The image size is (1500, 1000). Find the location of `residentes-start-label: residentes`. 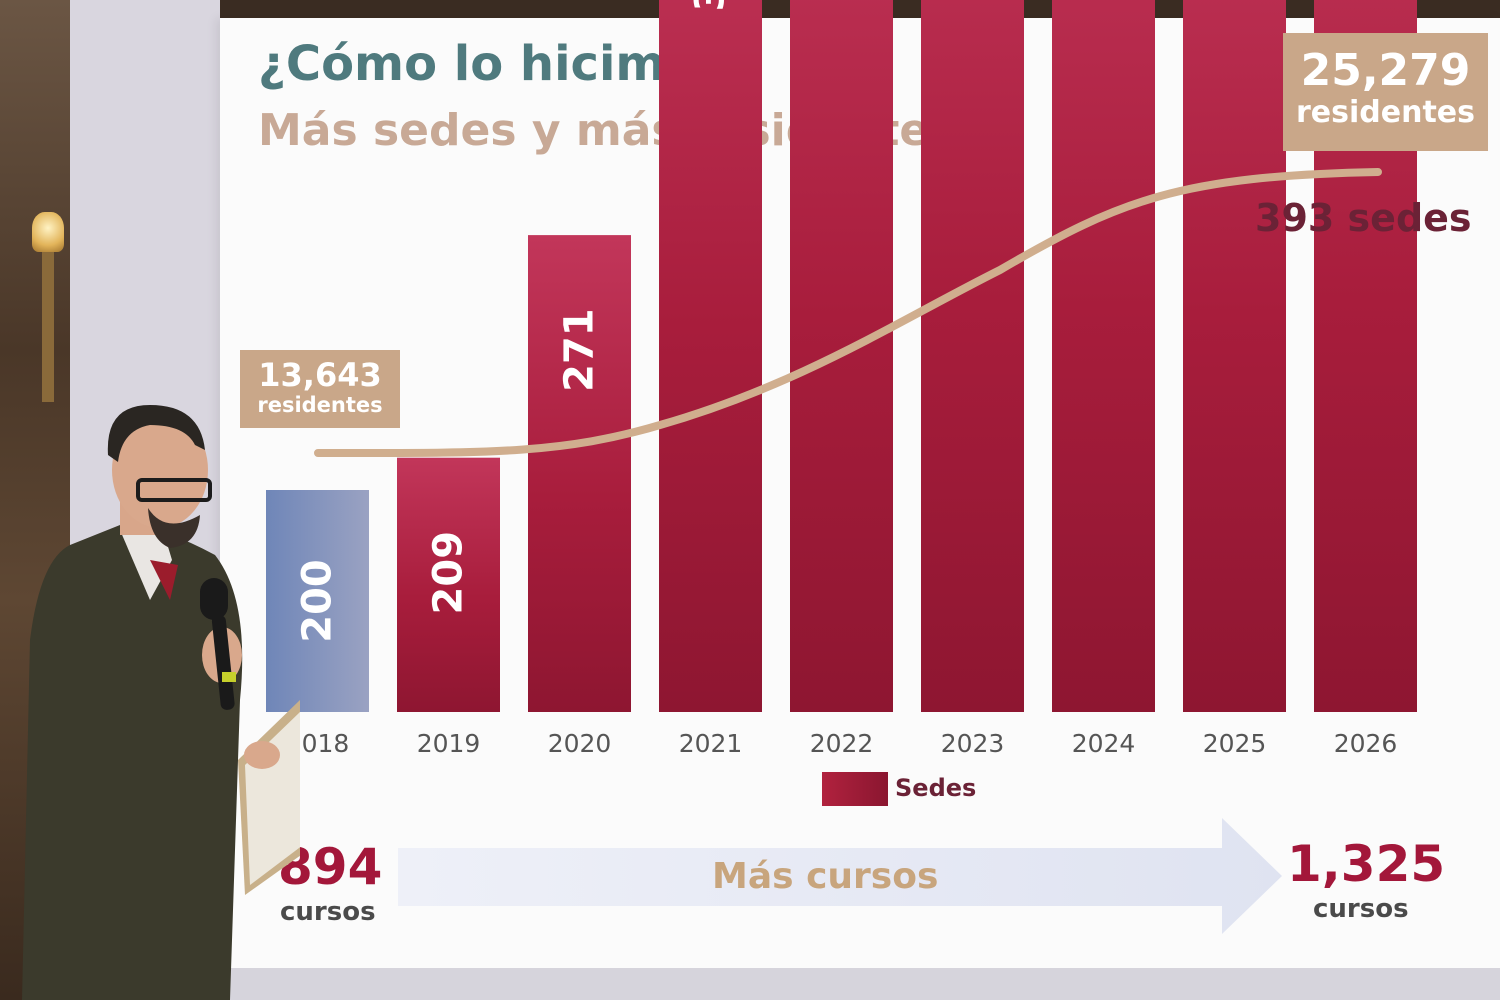

residentes-start-label: residentes is located at coordinates (320, 405).